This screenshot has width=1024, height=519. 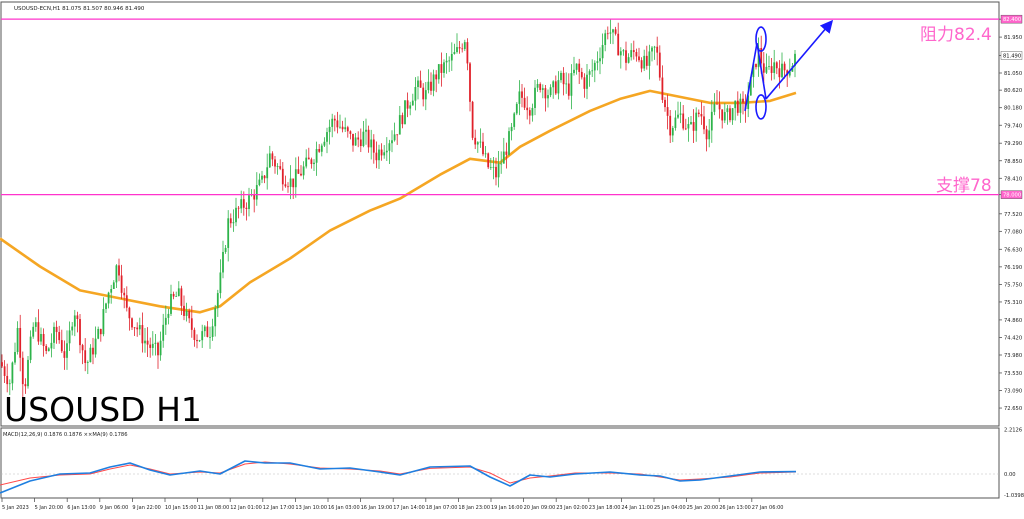 I want to click on current-price-tag-box, so click(x=1011, y=55).